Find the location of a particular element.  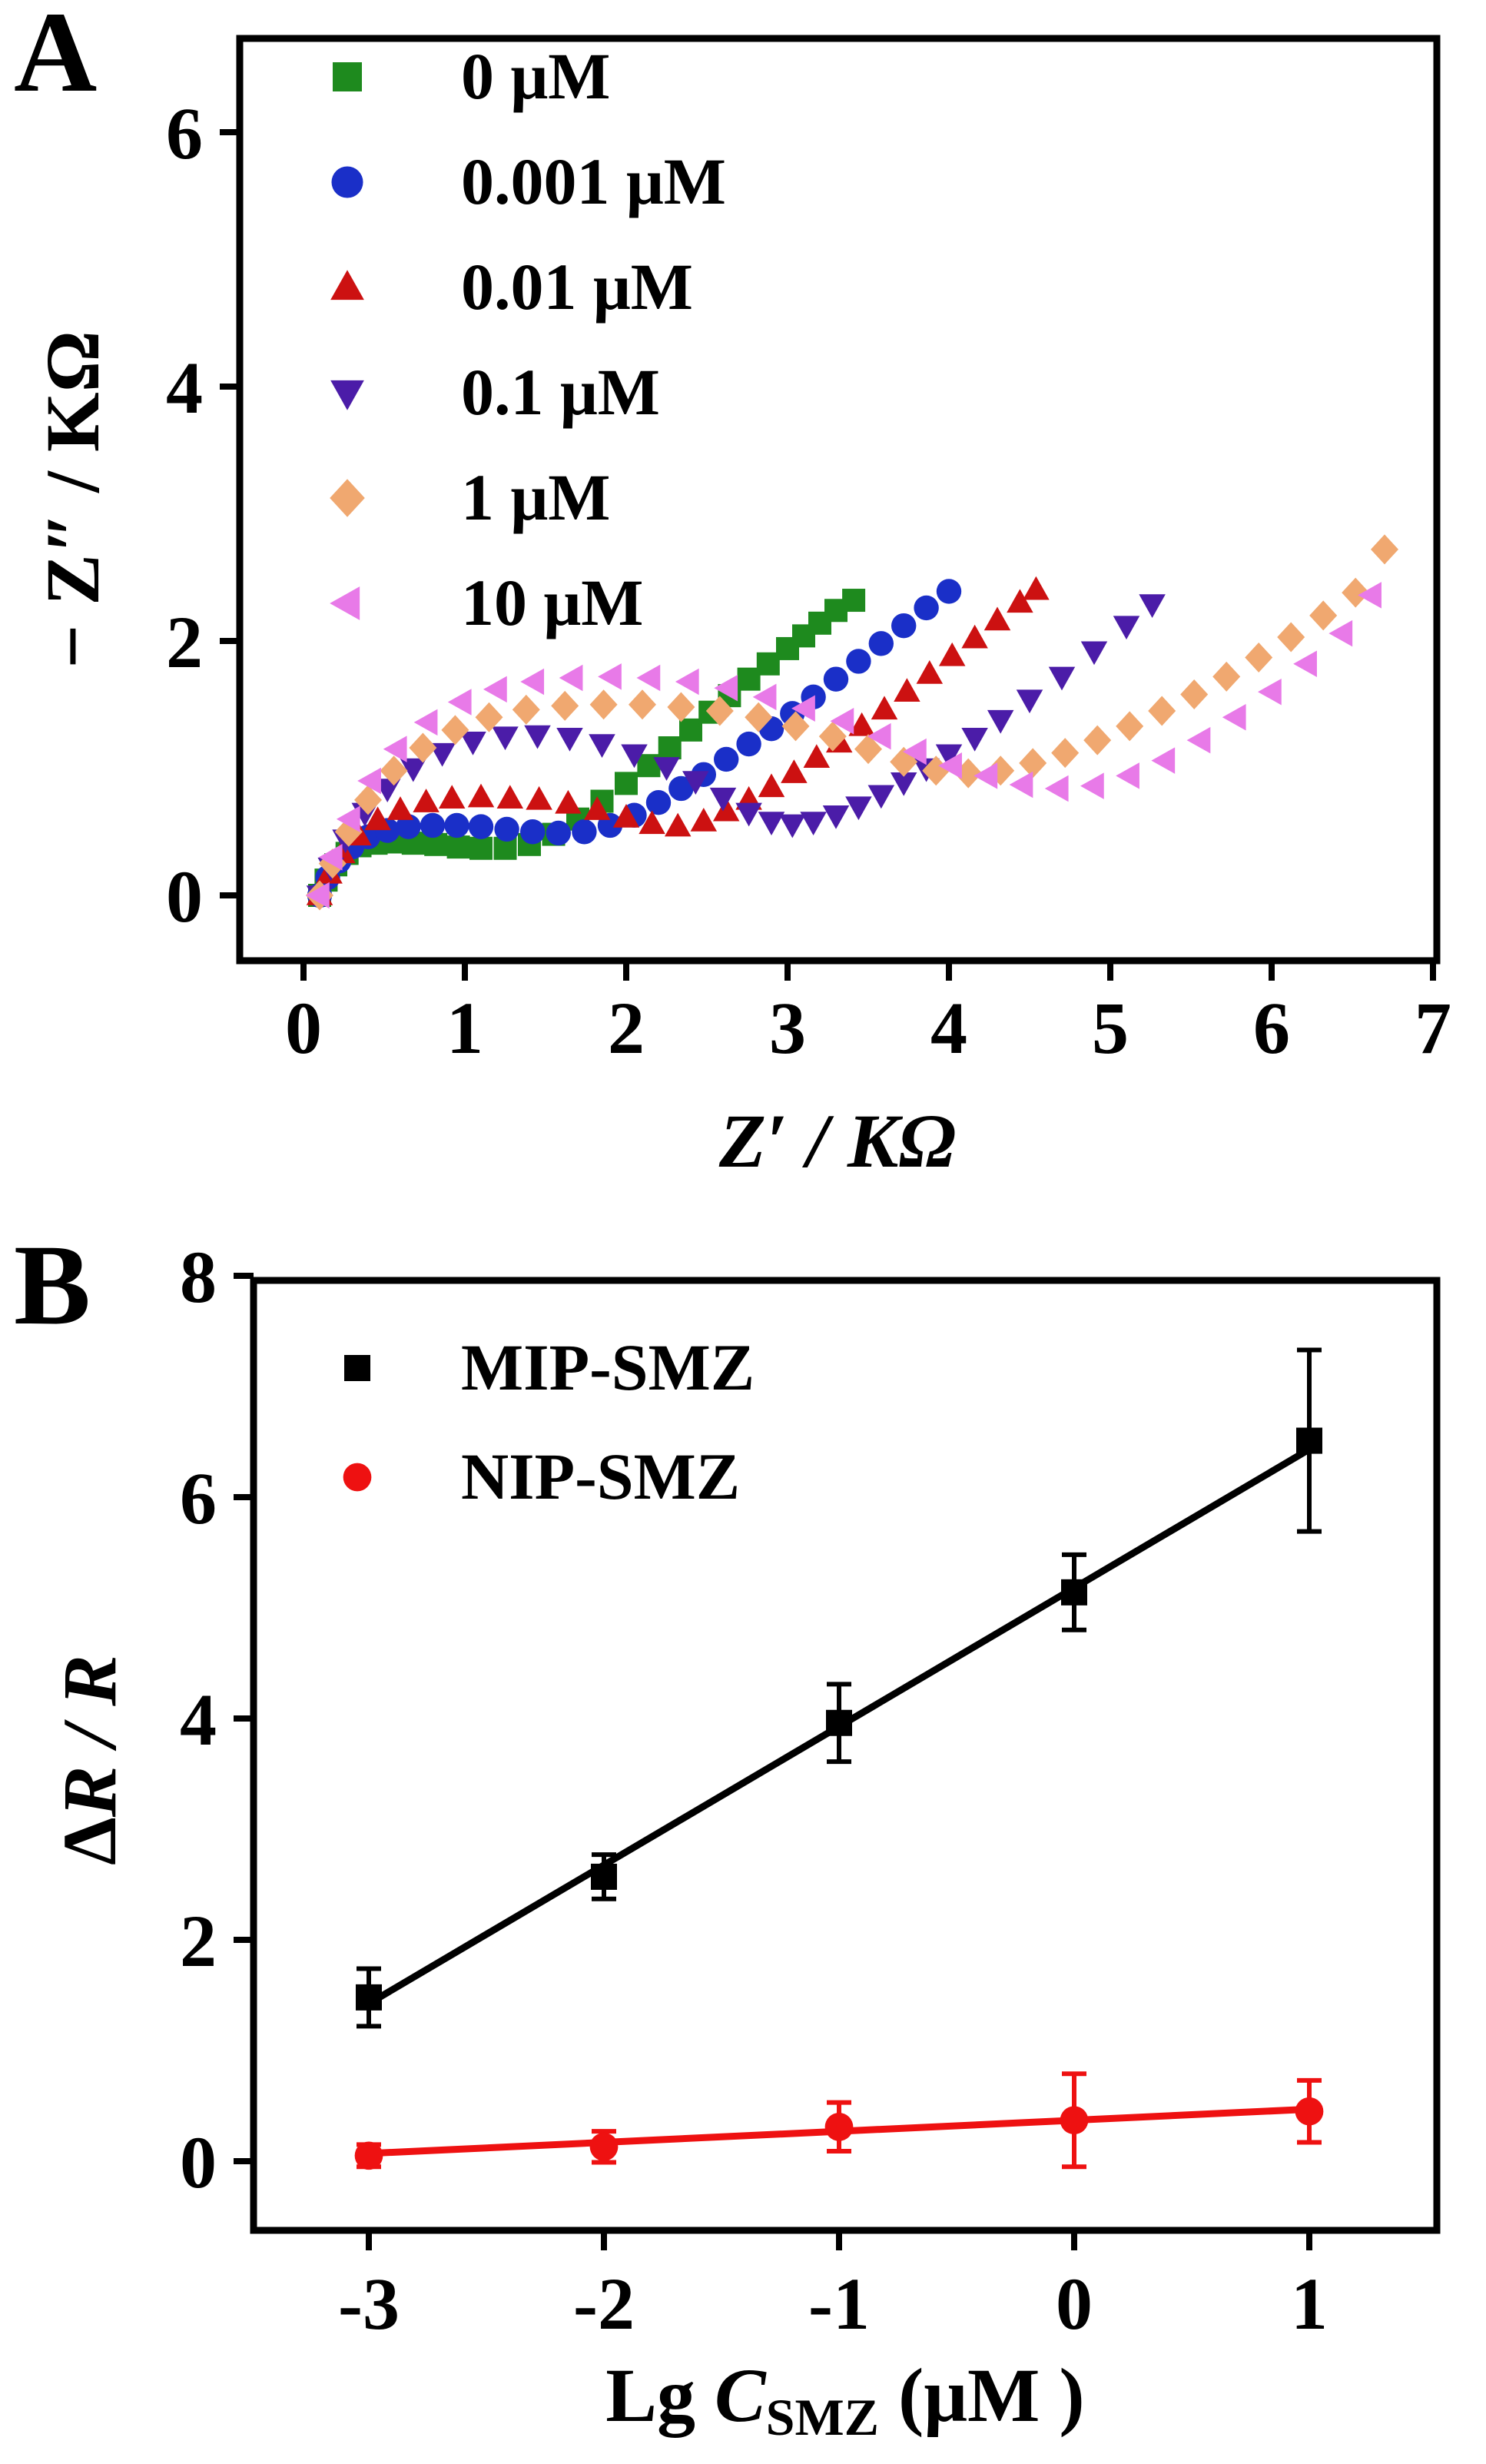

panel-a-x-ticks: 0 1 2 3 4 5 6 7 is located at coordinates (868, 1015).